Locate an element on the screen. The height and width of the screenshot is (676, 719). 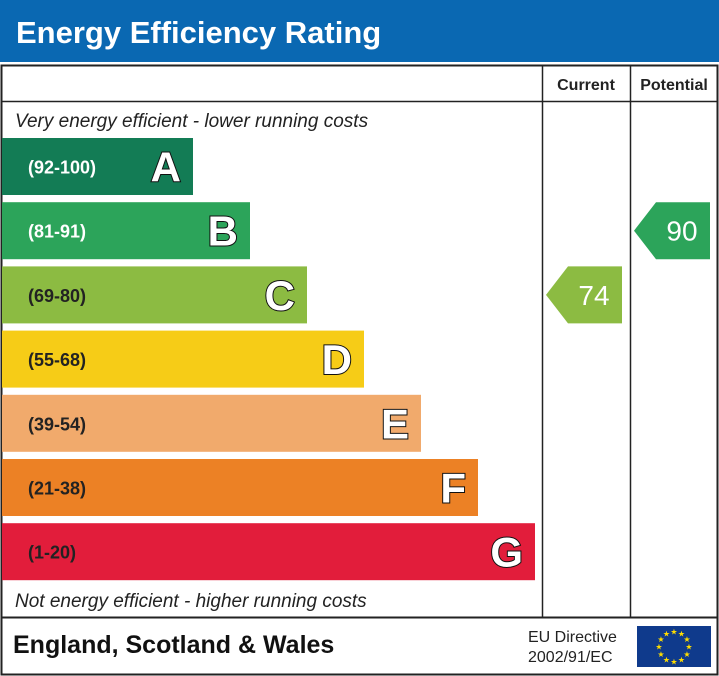
potential-rating-arrow: 90 is located at coordinates (672, 231).